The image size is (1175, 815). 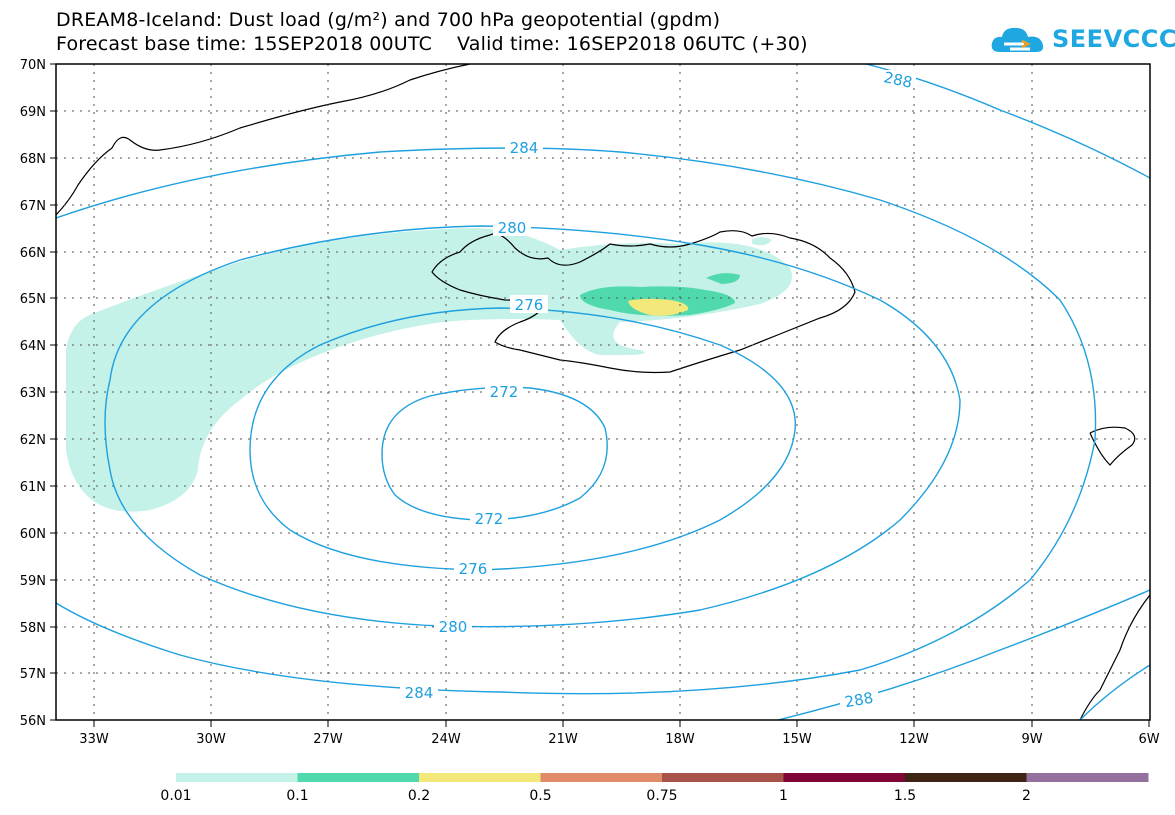 I want to click on lat-label: 64N, so click(x=33, y=346).